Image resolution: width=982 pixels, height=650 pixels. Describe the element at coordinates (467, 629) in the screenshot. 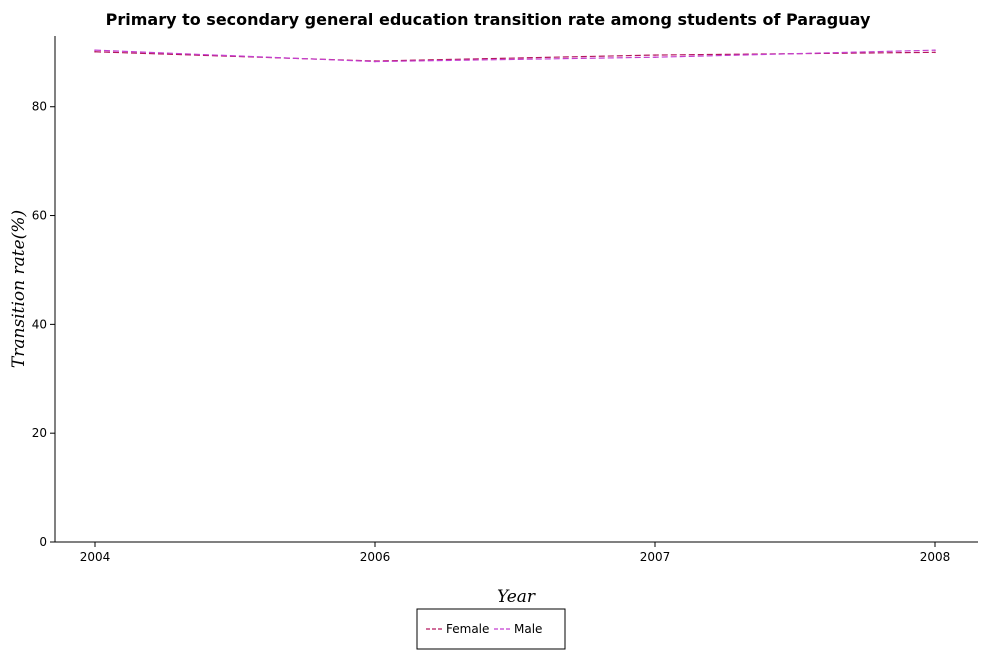

I see `legend-label-female: Female` at that location.